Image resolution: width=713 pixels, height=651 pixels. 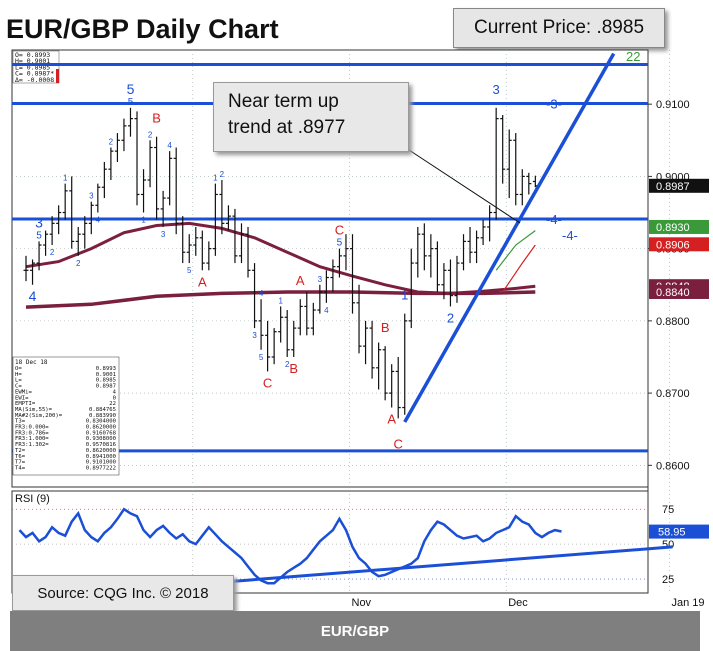 What do you see at coordinates (440, 565) in the screenshot?
I see `rsi-support-line` at bounding box center [440, 565].